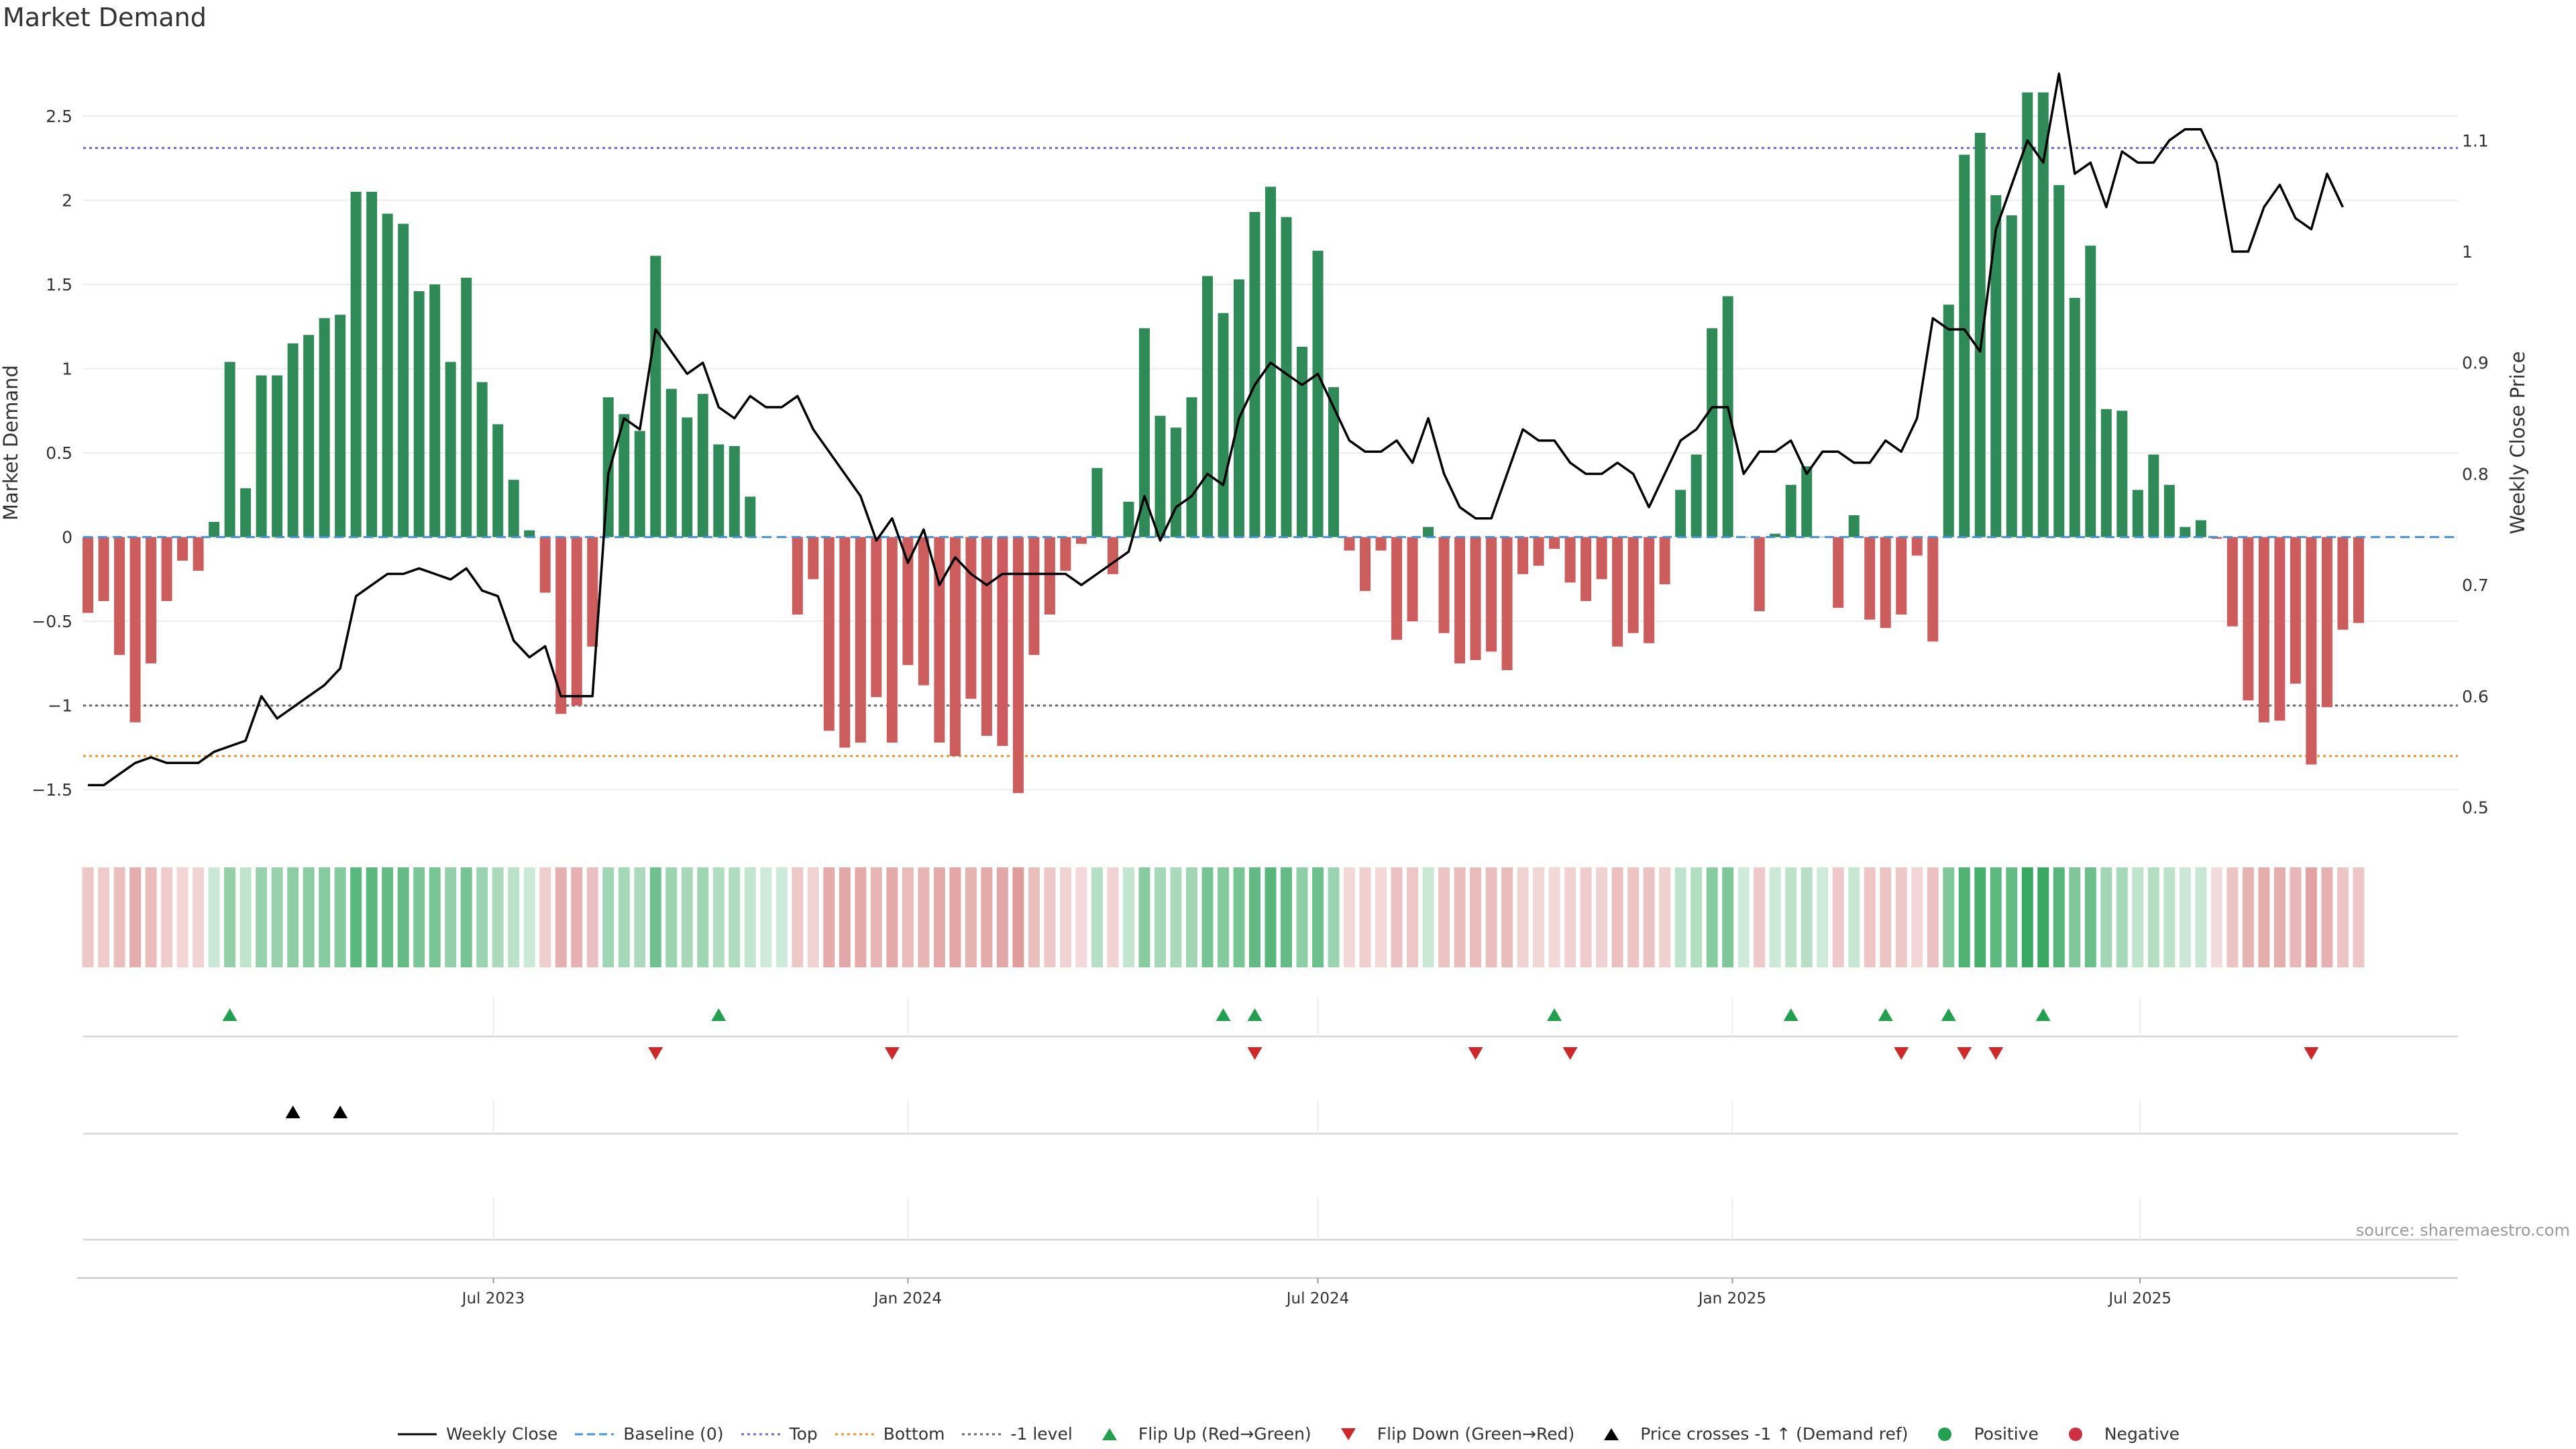 This screenshot has width=2576, height=1449. Describe the element at coordinates (59, 116) in the screenshot. I see `y-tick-label: 2.5` at that location.